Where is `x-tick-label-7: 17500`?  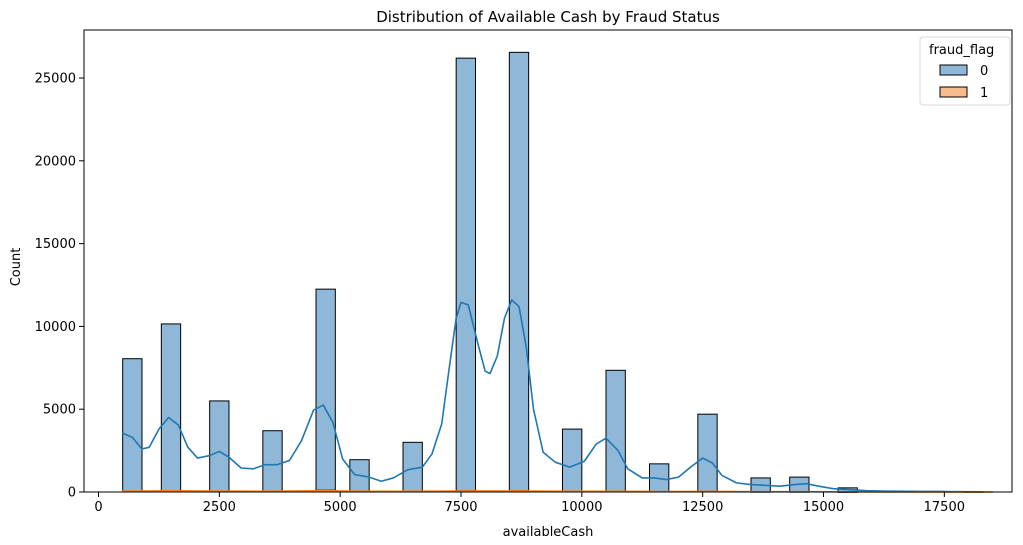
x-tick-label-7: 17500 is located at coordinates (944, 507).